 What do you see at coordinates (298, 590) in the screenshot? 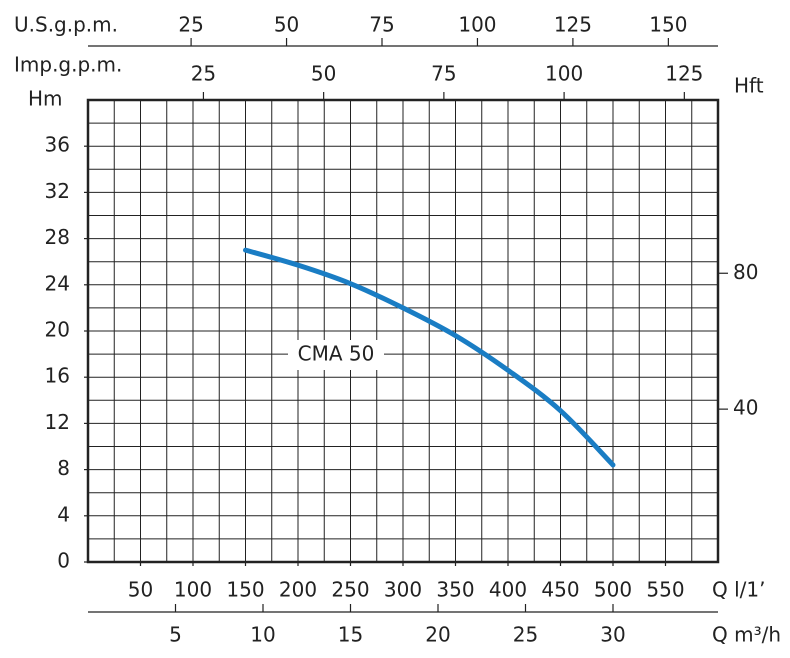
I see `x-tick-label: 200` at bounding box center [298, 590].